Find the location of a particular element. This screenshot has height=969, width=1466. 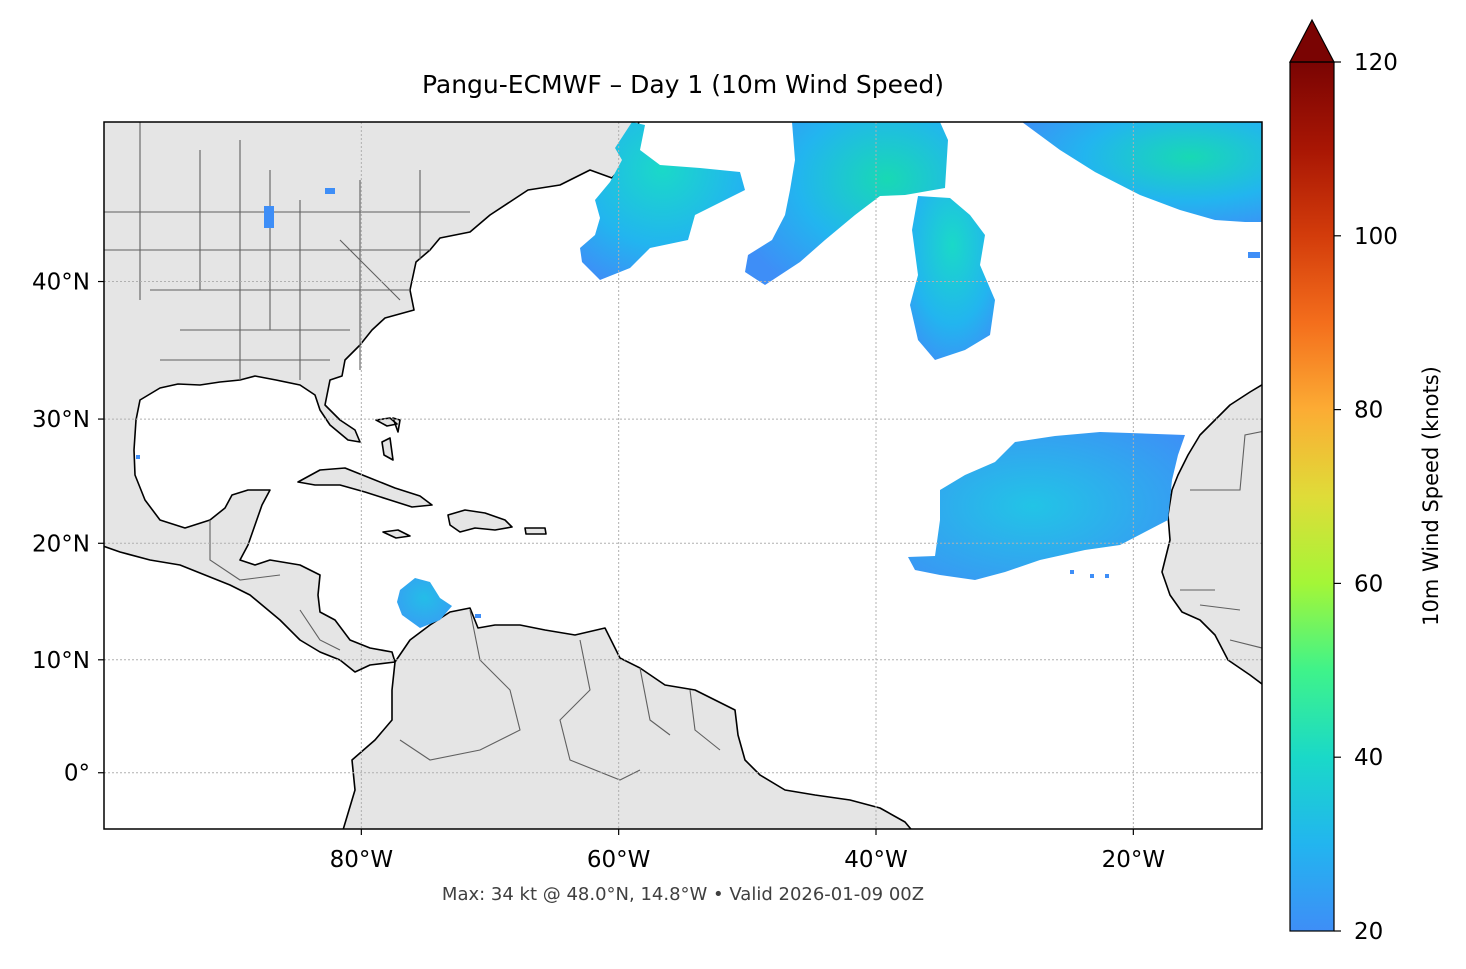

lon-tick-label: 60°W is located at coordinates (619, 860).